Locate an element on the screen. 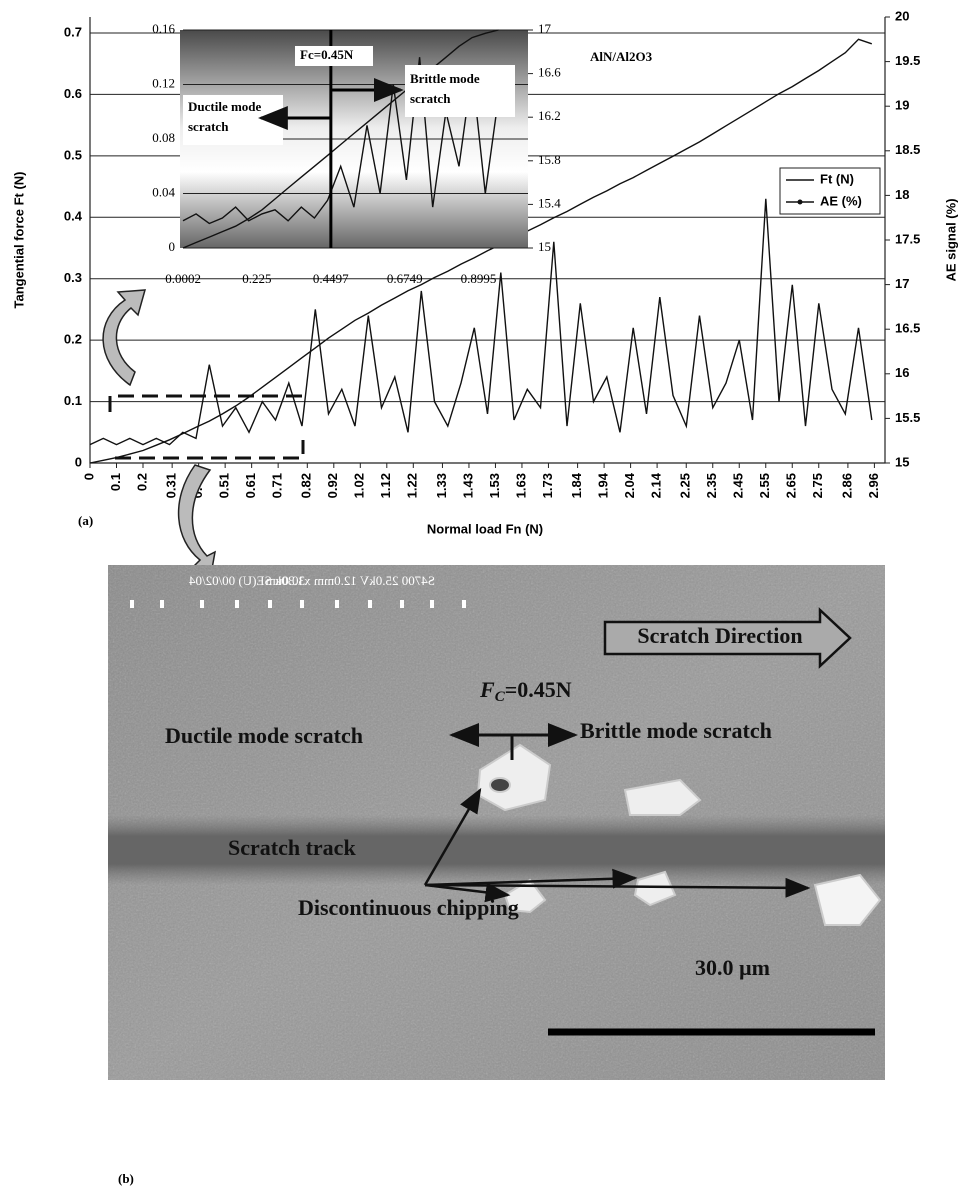 The width and height of the screenshot is (965, 1200). y2-tick-label: 16.5 is located at coordinates (907, 328).